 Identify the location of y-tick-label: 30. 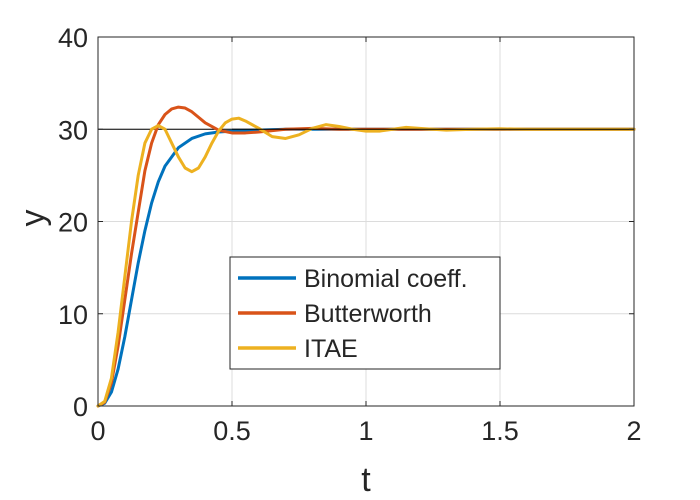
(73, 130).